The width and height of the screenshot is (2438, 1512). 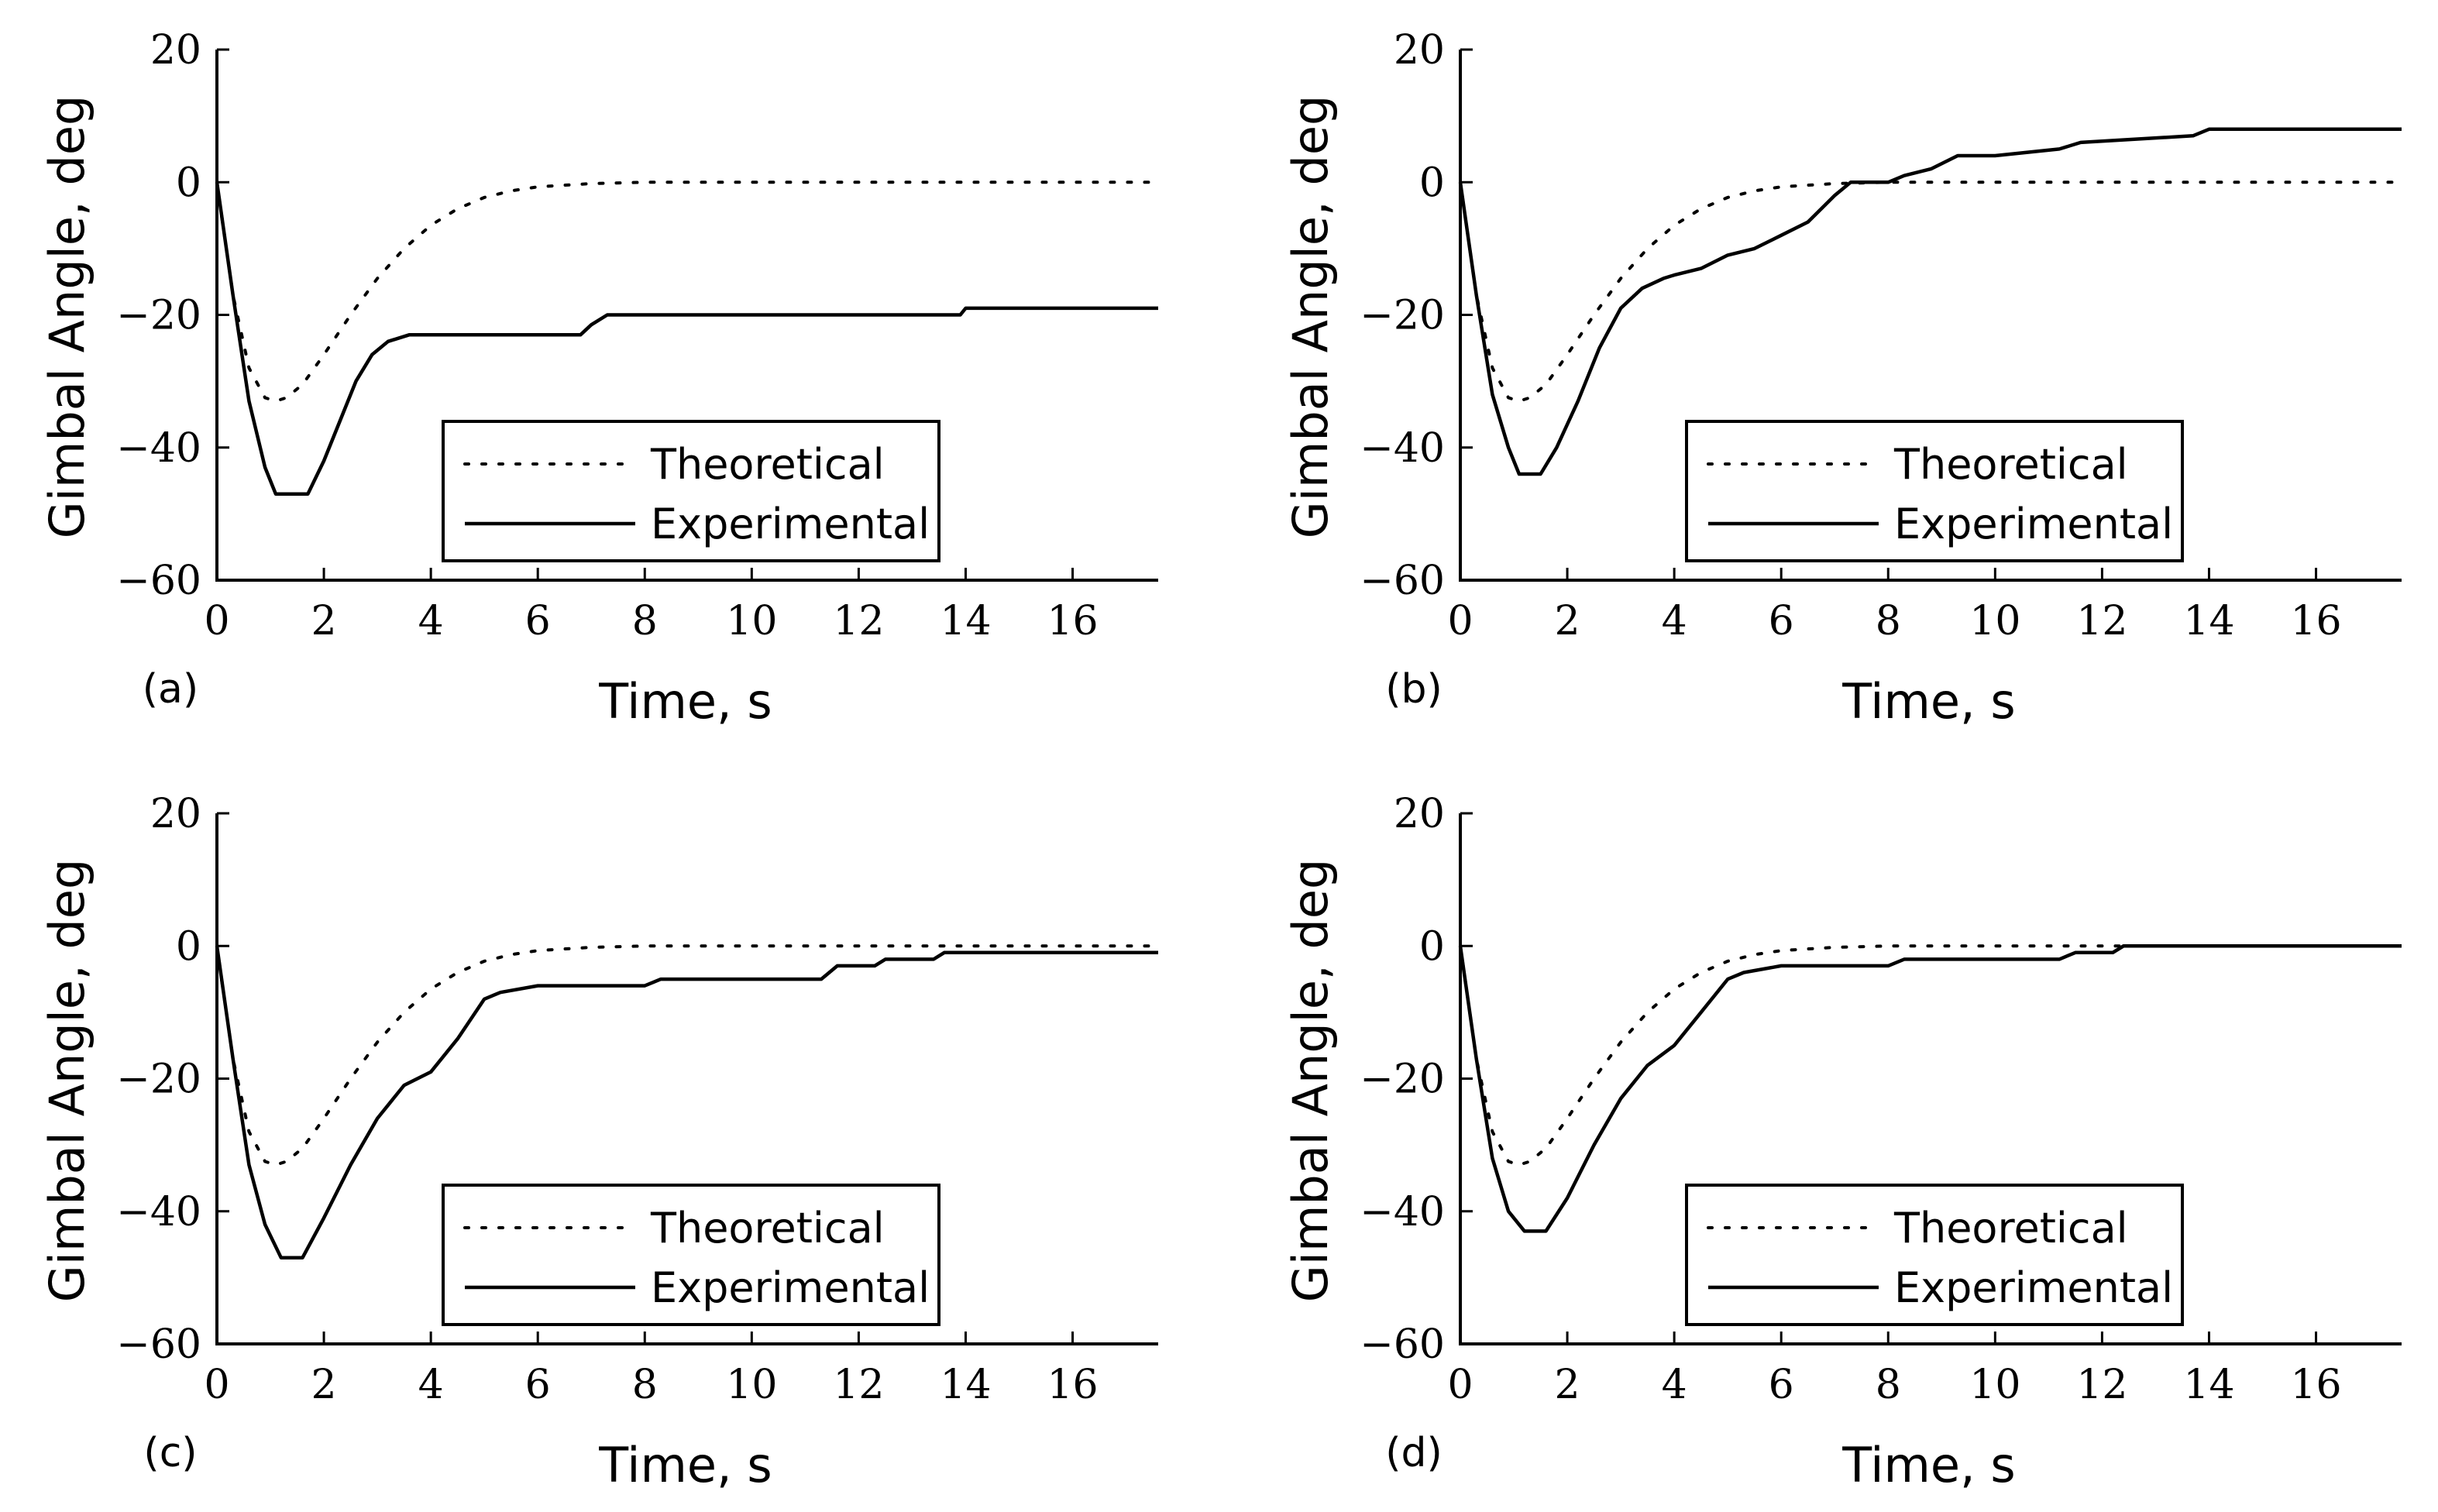 What do you see at coordinates (170, 689) in the screenshot?
I see `panel-label: (a)` at bounding box center [170, 689].